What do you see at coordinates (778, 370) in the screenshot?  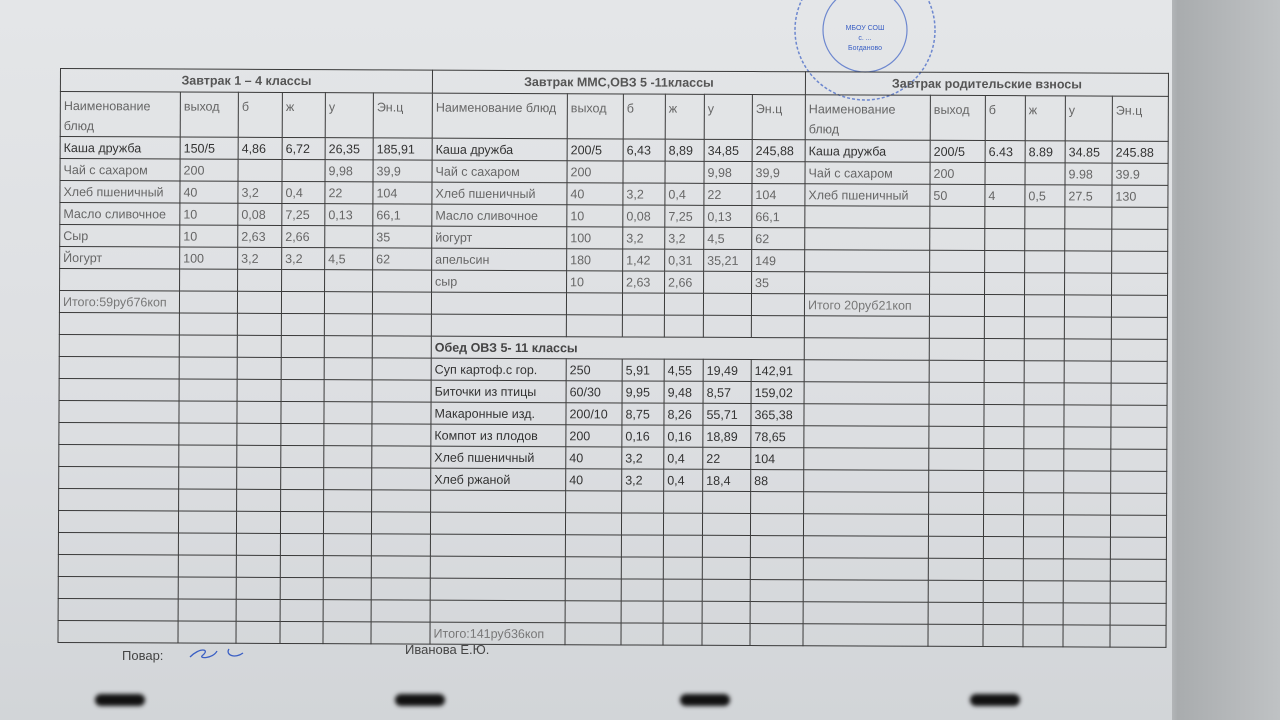 I see `table-cell: 142,91` at bounding box center [778, 370].